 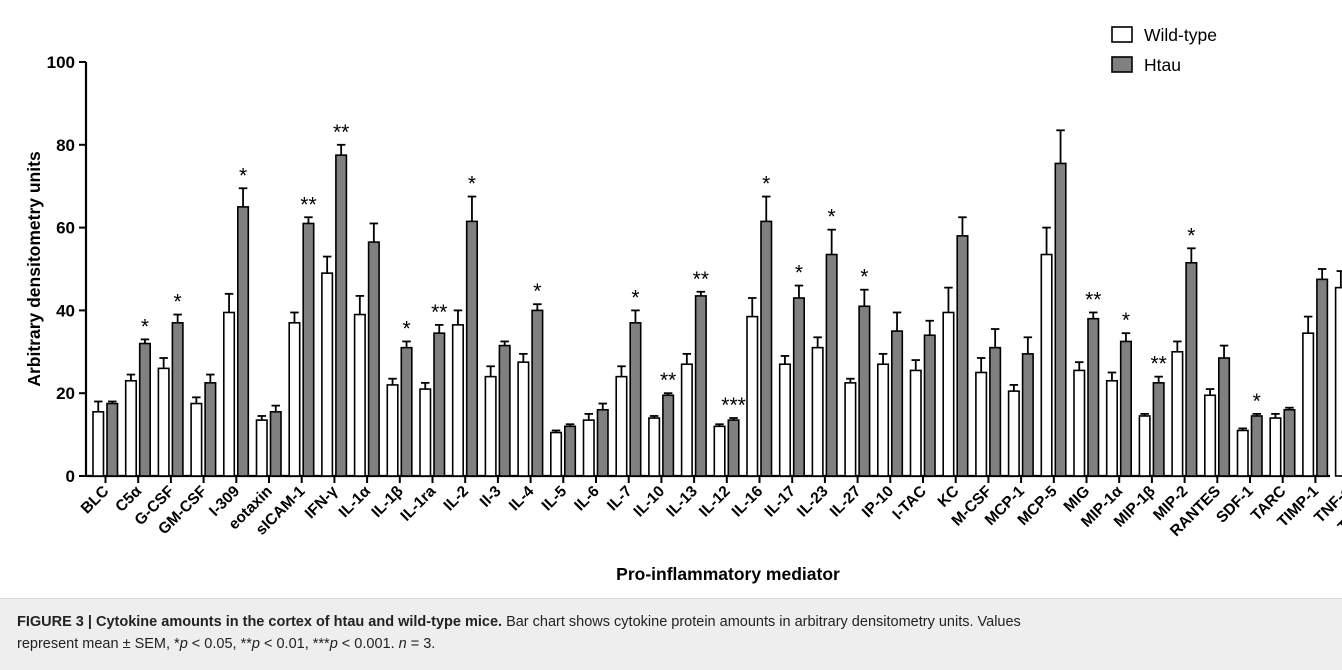 I want to click on x-tick-label: IL-6, so click(x=587, y=499).